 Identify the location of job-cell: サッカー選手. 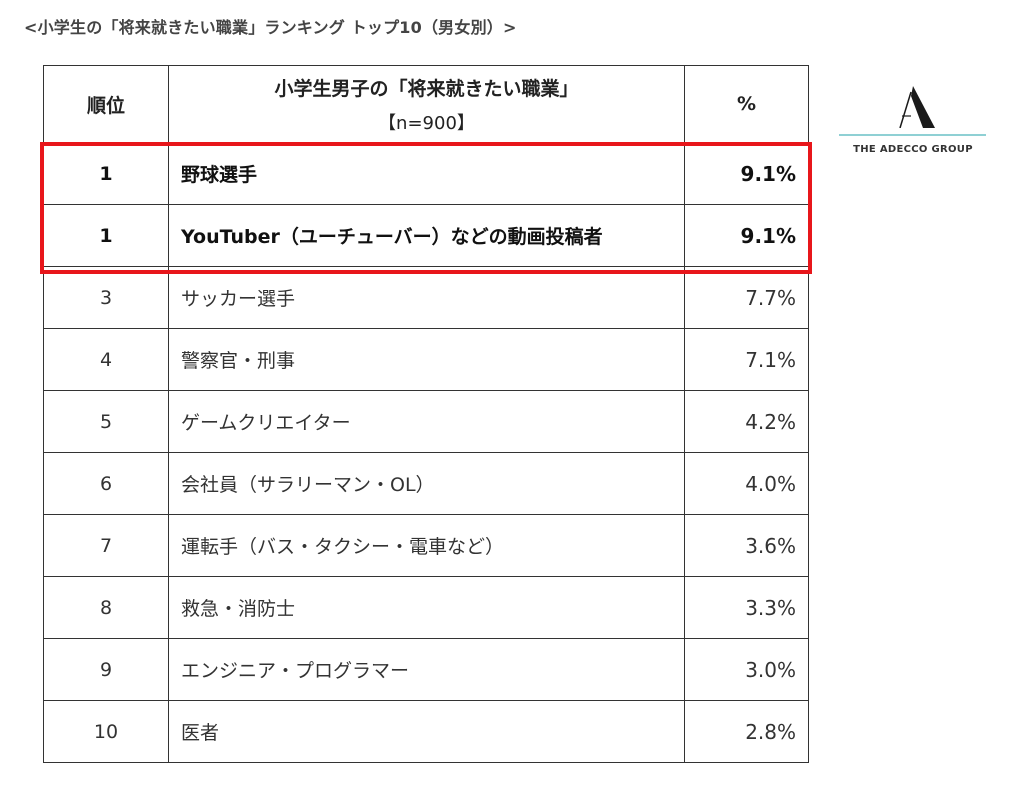
(426, 297).